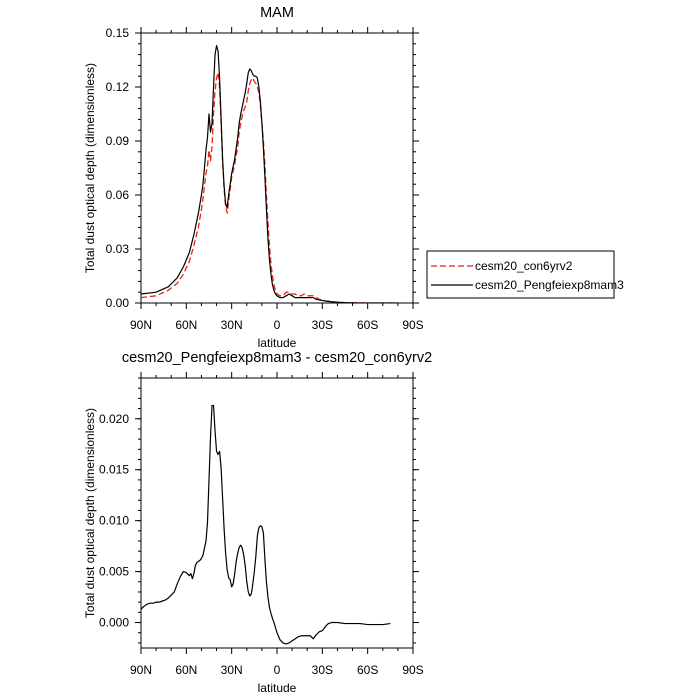  Describe the element at coordinates (118, 87) in the screenshot. I see `y-tick-label: 0.12` at that location.